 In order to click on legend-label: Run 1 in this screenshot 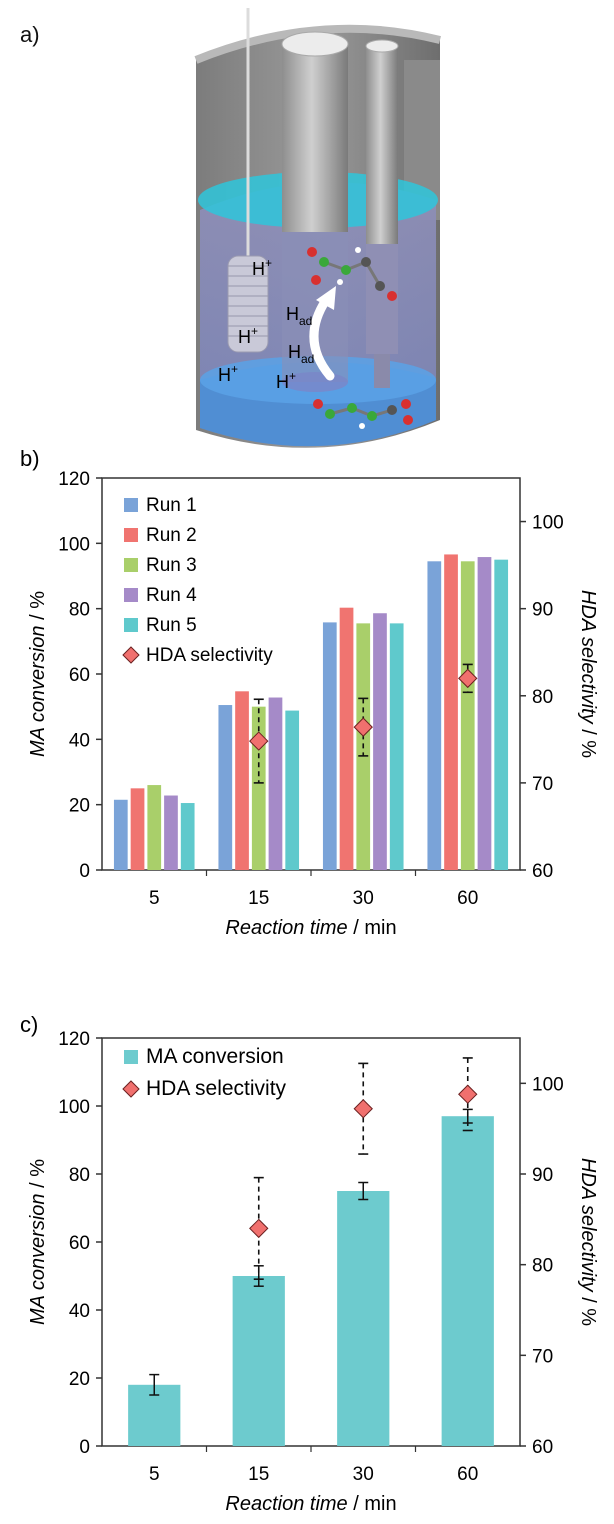, I will do `click(171, 505)`.